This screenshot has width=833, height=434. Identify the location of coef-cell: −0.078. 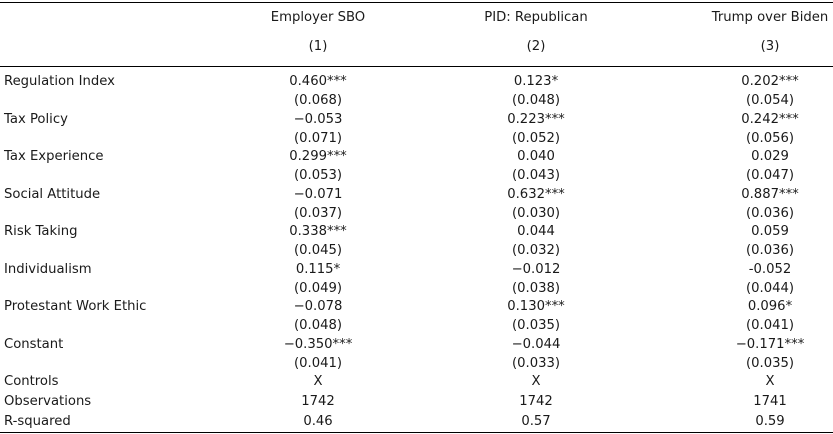
(318, 306).